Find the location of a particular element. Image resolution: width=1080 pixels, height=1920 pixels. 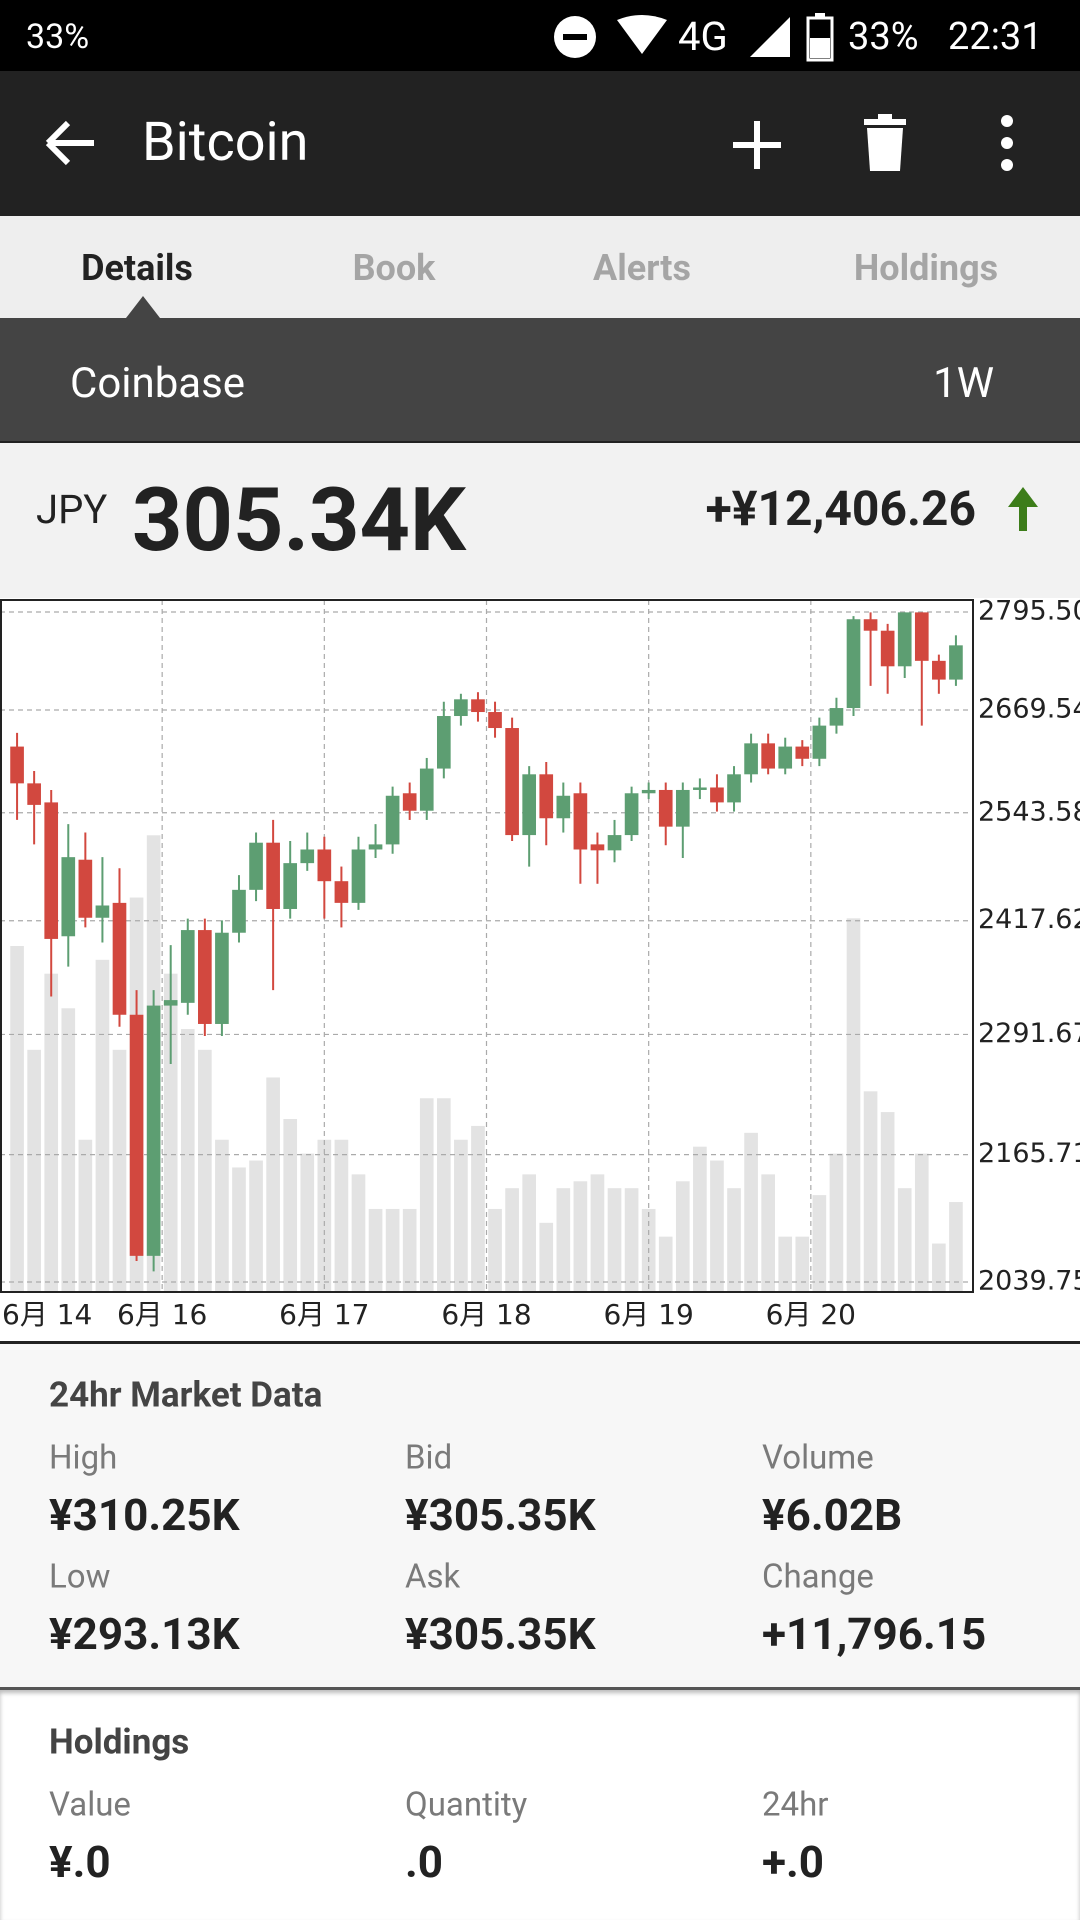

stat-value: +.0 is located at coordinates (793, 1862).